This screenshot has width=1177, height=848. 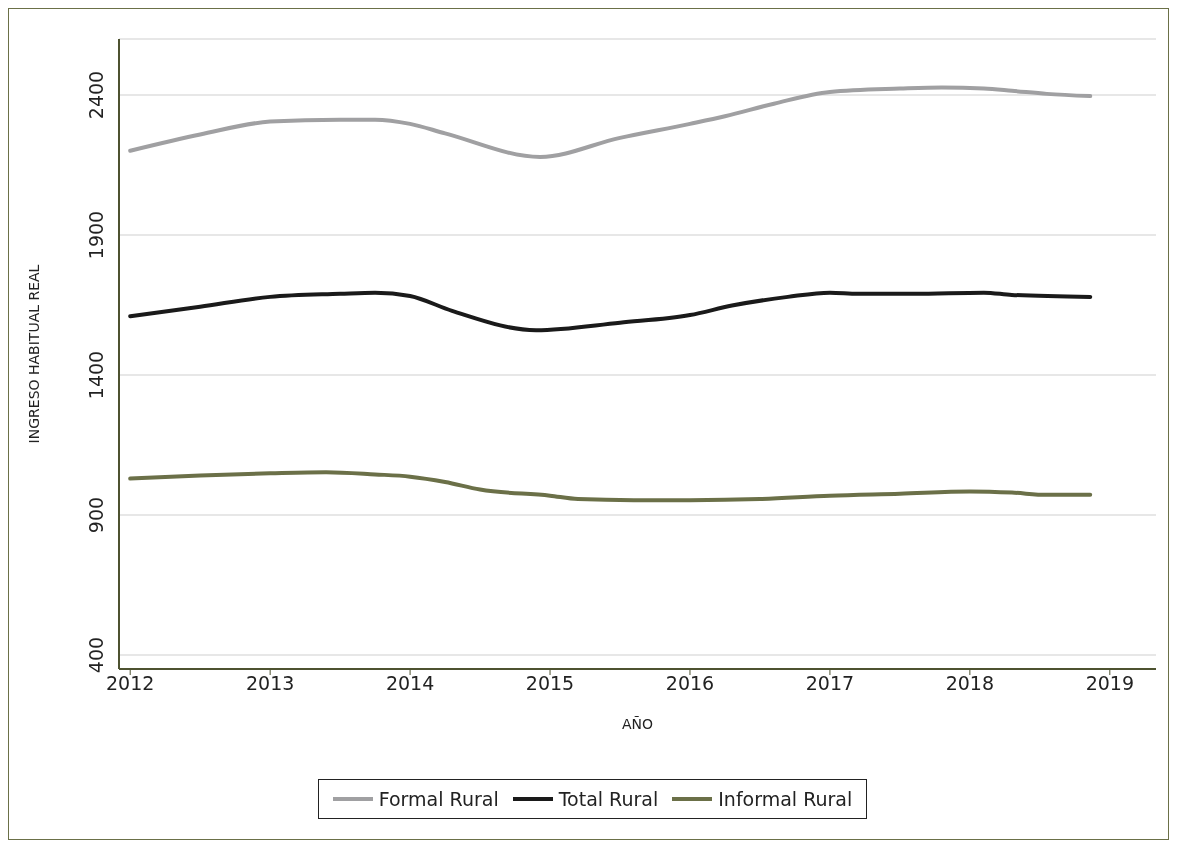 I want to click on x-tick-label: 2017, so click(x=830, y=683).